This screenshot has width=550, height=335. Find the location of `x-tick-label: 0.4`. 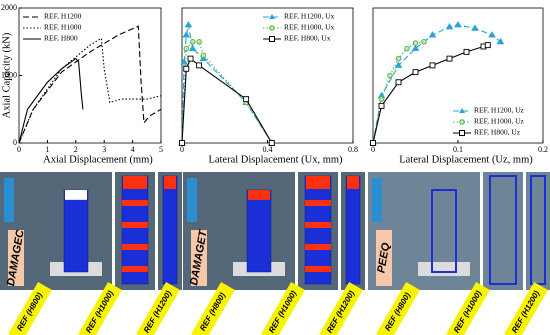

x-tick-label: 0.4 is located at coordinates (268, 149).